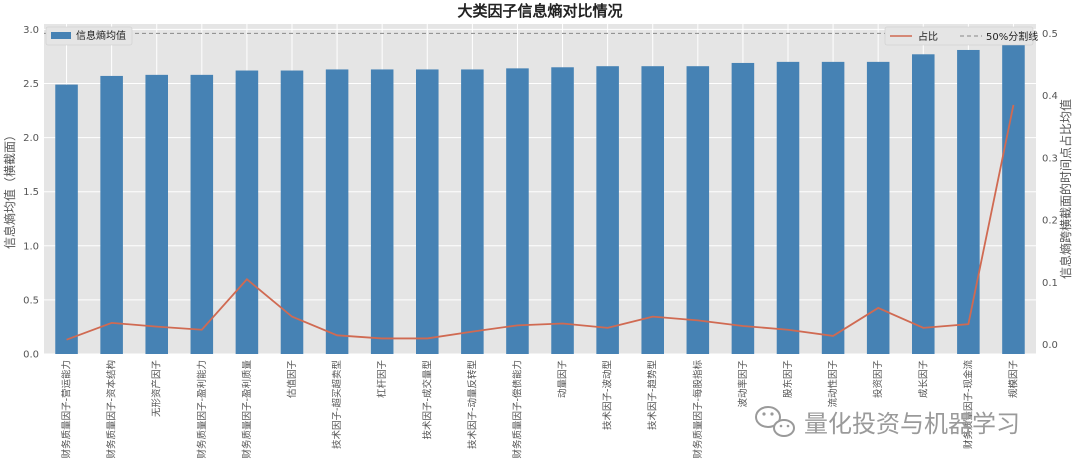 This screenshot has width=1080, height=467. What do you see at coordinates (833, 384) in the screenshot?
I see `x-tick-label: 流动性因子` at bounding box center [833, 384].